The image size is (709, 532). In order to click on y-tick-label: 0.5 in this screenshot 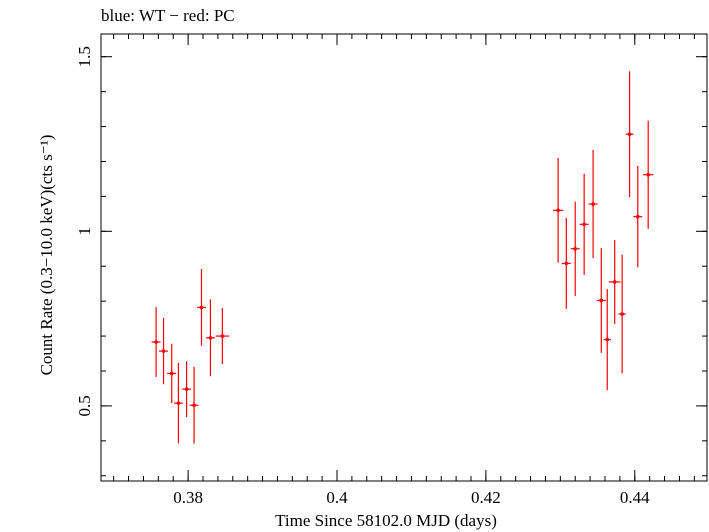, I will do `click(84, 405)`.